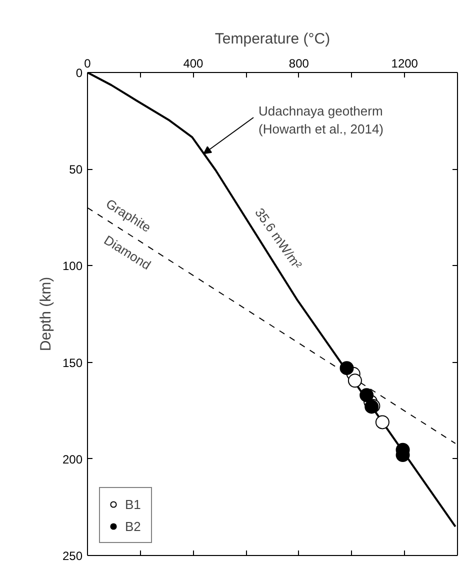  I want to click on legend-label: B2, so click(133, 526).